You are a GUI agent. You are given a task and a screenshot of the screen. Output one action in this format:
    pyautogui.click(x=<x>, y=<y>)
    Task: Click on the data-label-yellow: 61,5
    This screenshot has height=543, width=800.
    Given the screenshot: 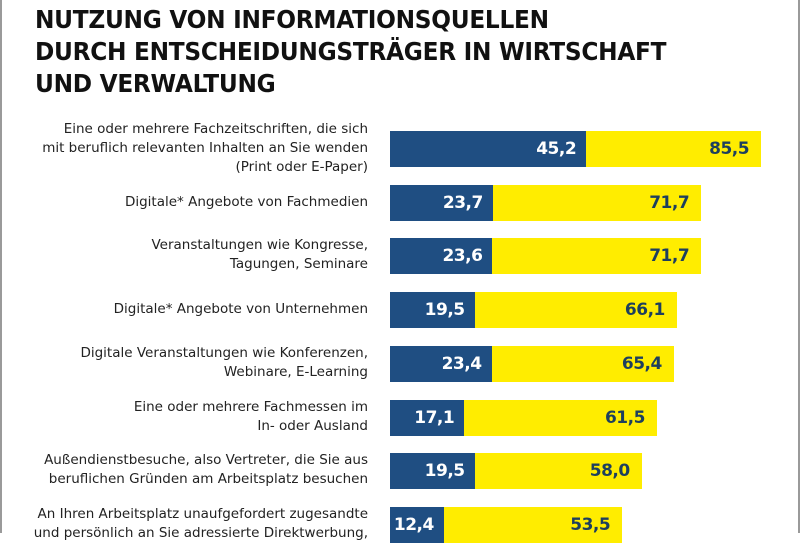 What is the action you would take?
    pyautogui.click(x=624, y=418)
    